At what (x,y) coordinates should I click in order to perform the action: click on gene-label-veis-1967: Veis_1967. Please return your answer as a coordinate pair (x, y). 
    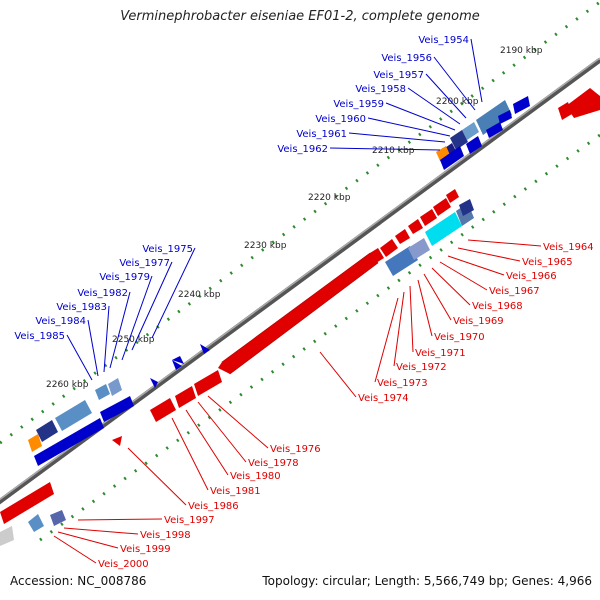
    Looking at the image, I should click on (514, 291).